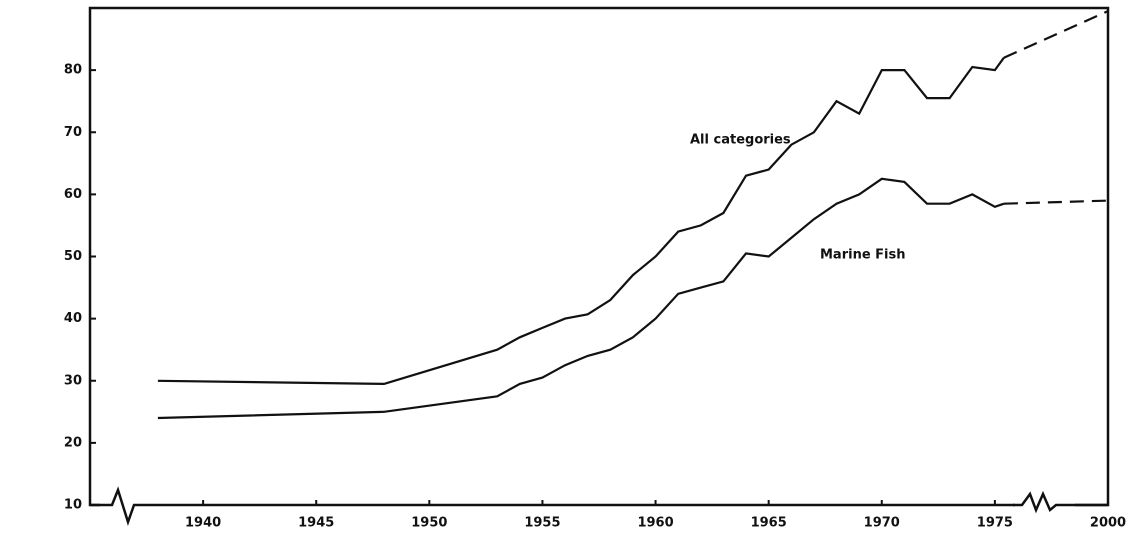 The width and height of the screenshot is (1128, 538). What do you see at coordinates (655, 523) in the screenshot?
I see `x-tick-label: 1960` at bounding box center [655, 523].